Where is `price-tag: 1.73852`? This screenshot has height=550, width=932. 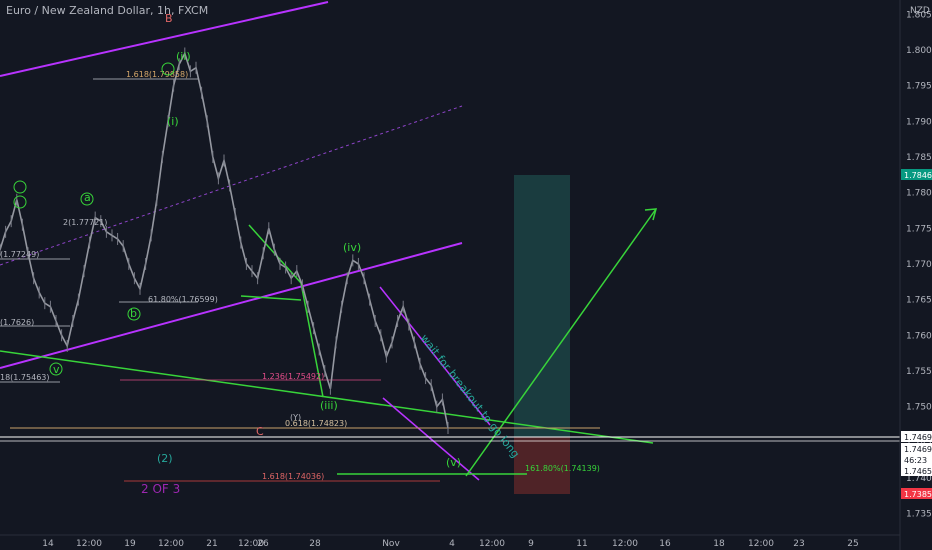
price-tag: 1.73852 is located at coordinates (916, 493).